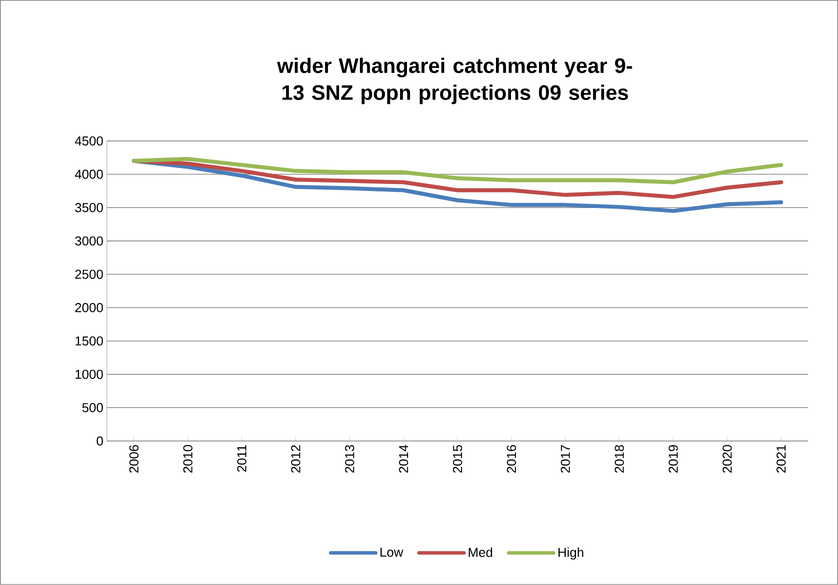  Describe the element at coordinates (89, 374) in the screenshot. I see `y-tick-label: 1000` at that location.